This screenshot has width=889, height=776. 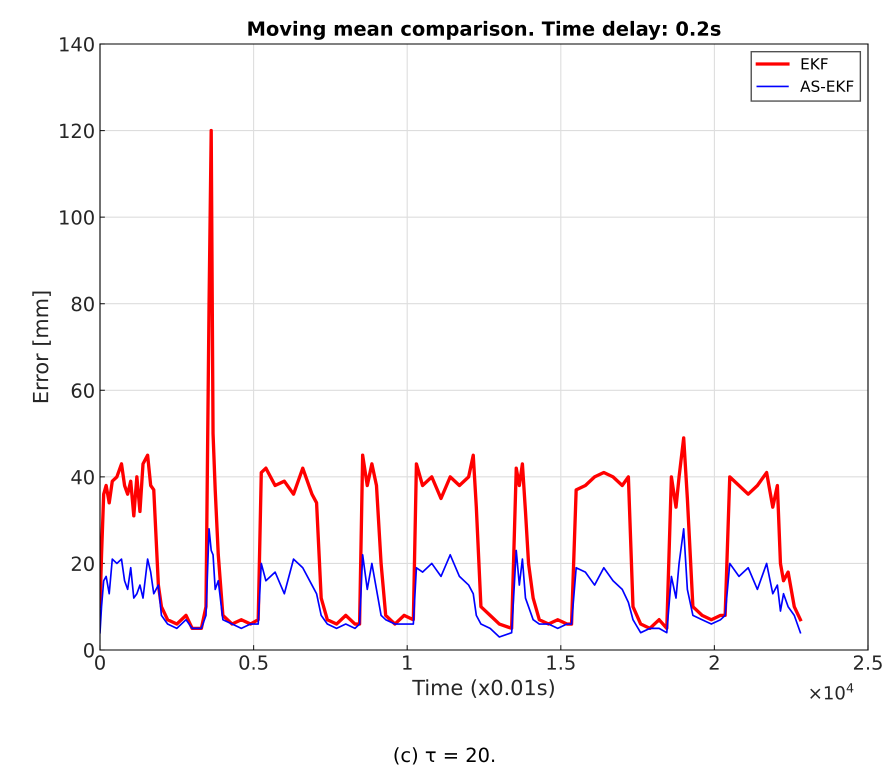 What do you see at coordinates (77, 131) in the screenshot?
I see `y-tick-label: 120` at bounding box center [77, 131].